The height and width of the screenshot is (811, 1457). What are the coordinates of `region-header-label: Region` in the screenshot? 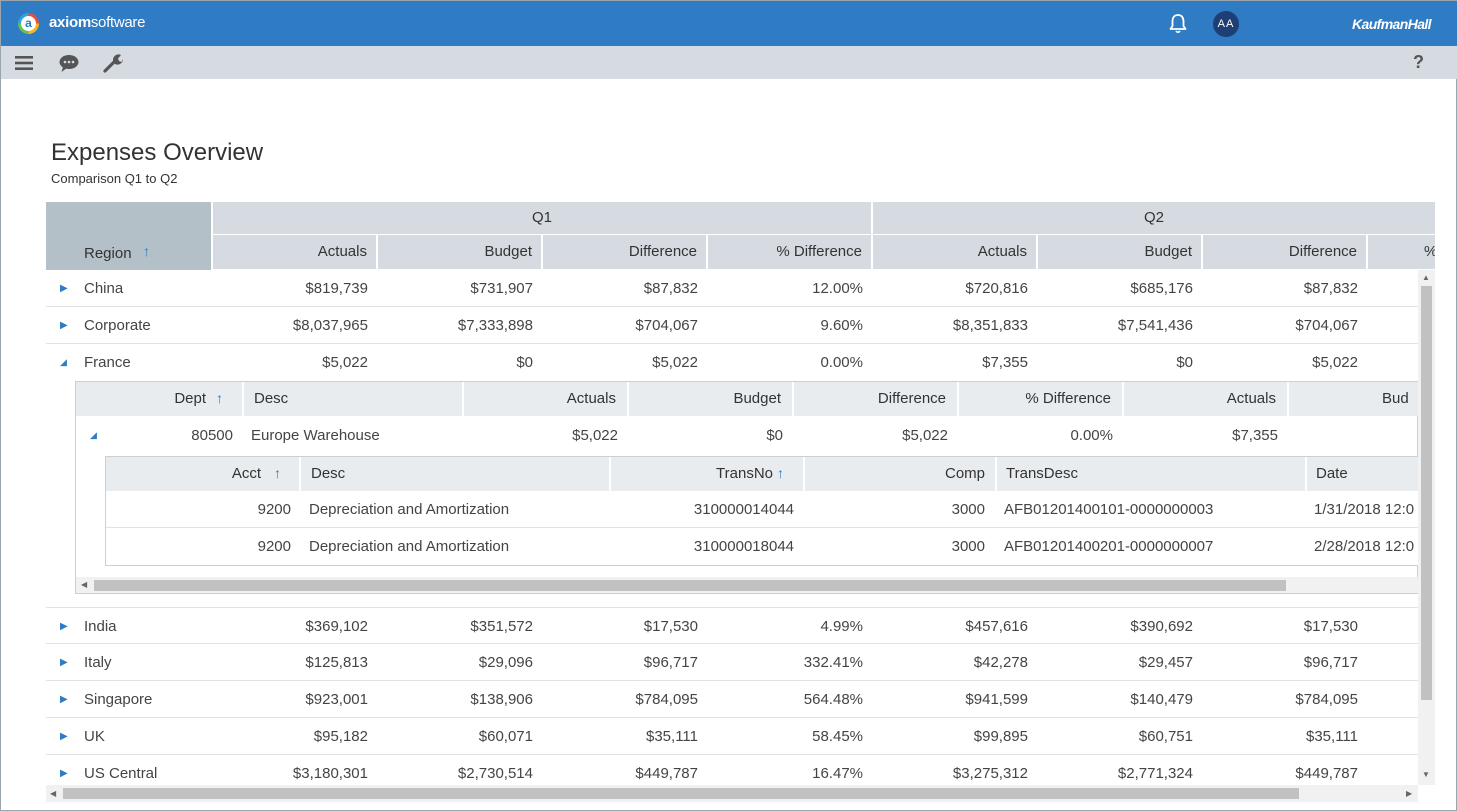 It's located at (108, 253).